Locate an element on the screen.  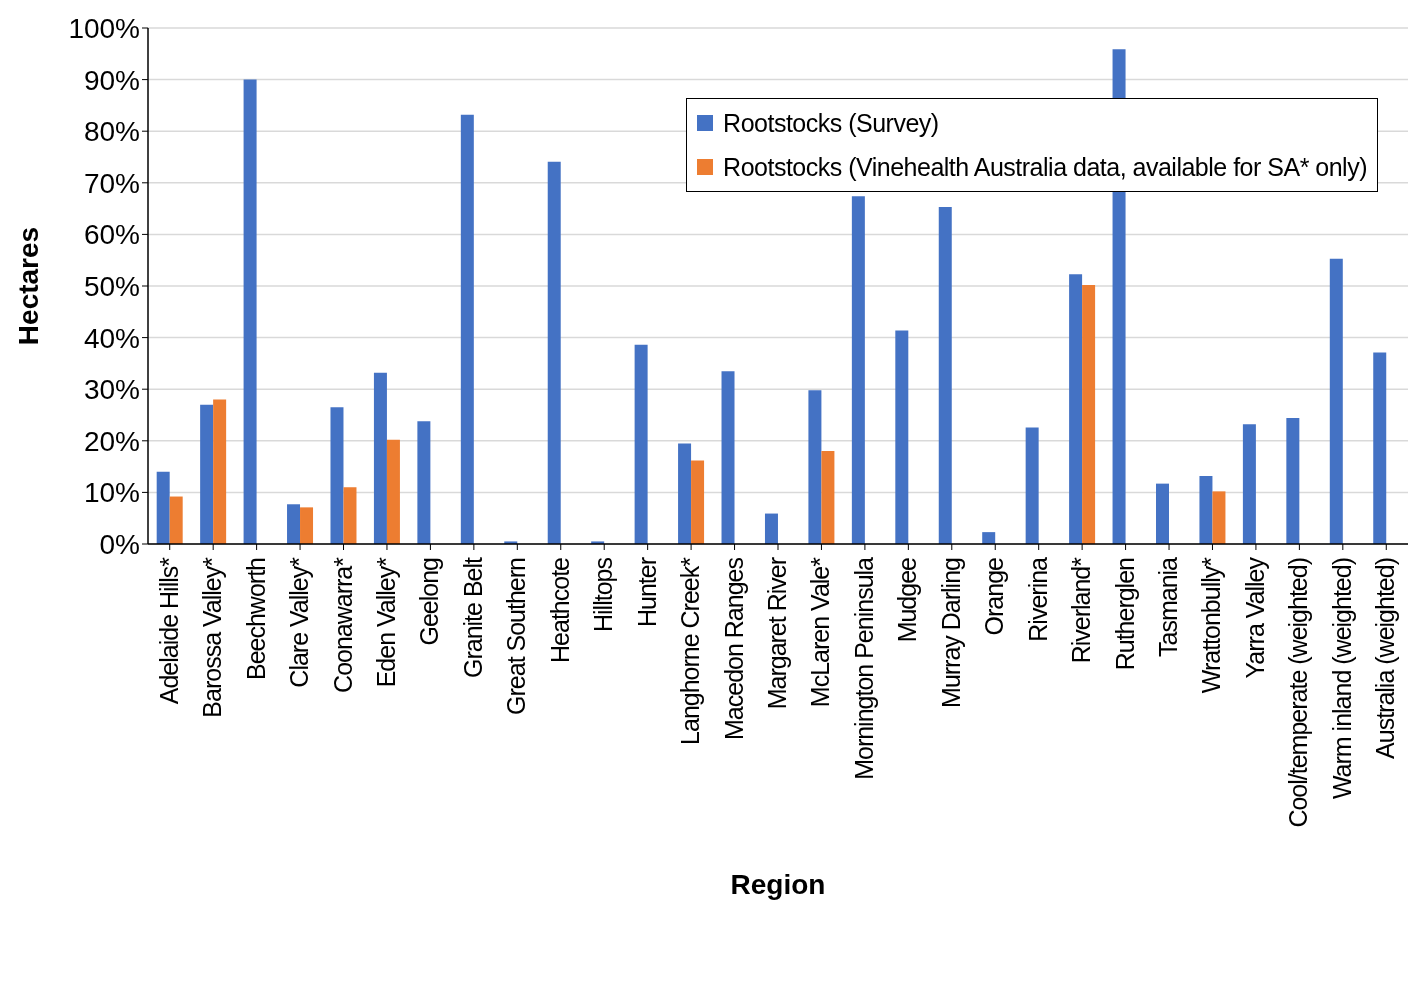
x-tick-label: Langhorne Creek* is located at coordinates (690, 650).